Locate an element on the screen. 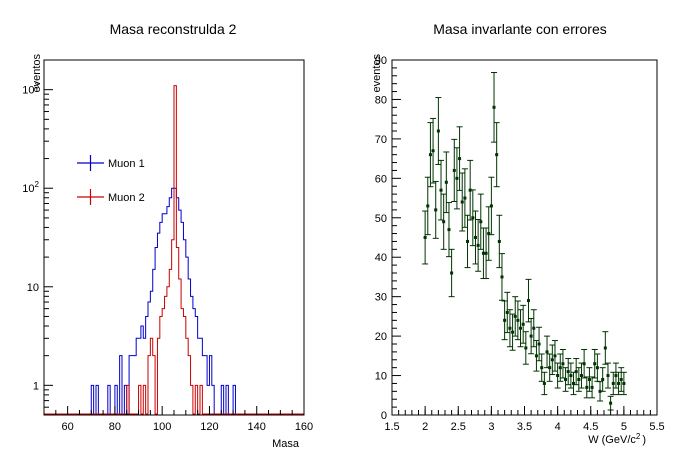  right-x-axis-label-tail: ) is located at coordinates (644, 440).